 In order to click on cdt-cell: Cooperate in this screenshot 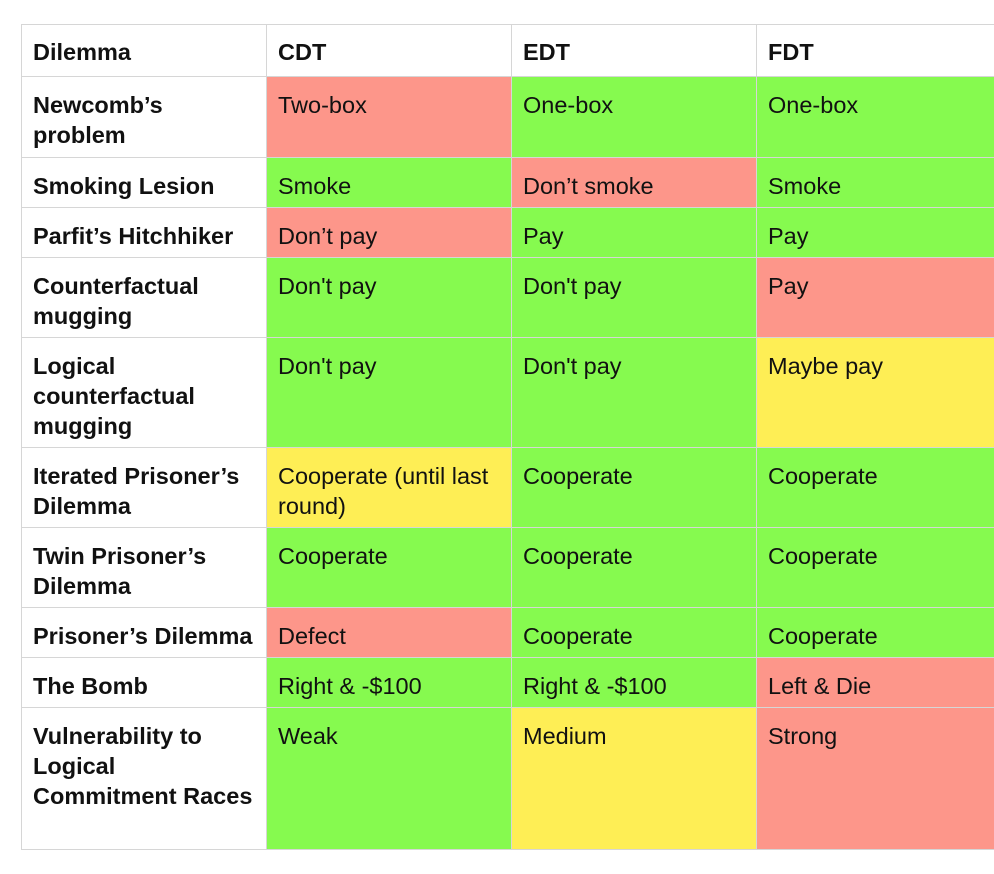, I will do `click(389, 567)`.